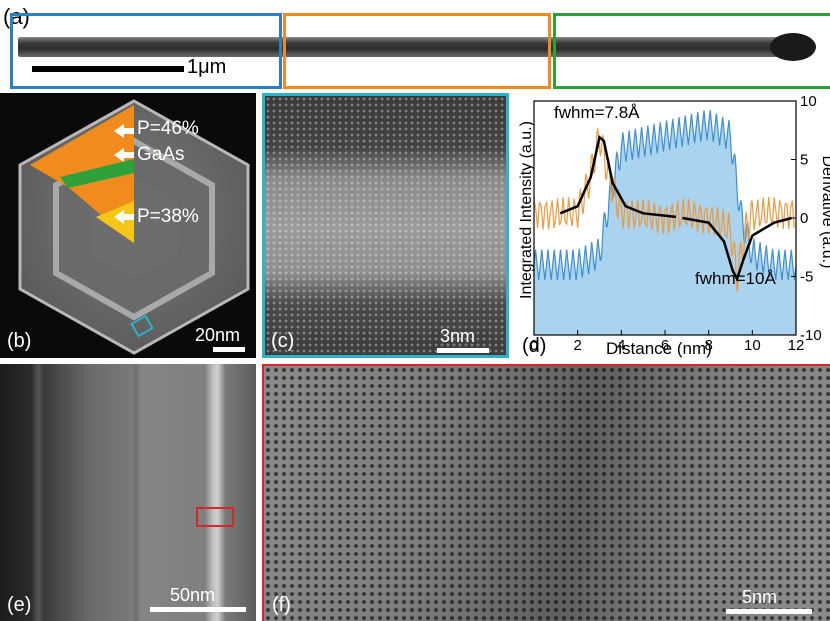 This screenshot has height=621, width=830. I want to click on x-tick-label-0: 0, so click(534, 345).